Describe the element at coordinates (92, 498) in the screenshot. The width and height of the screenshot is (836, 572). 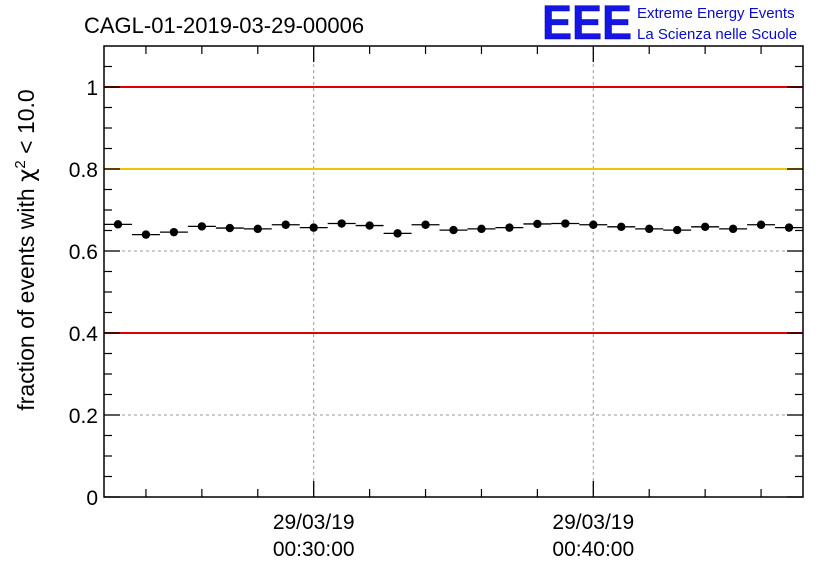
I see `y-tick-label: 0` at that location.